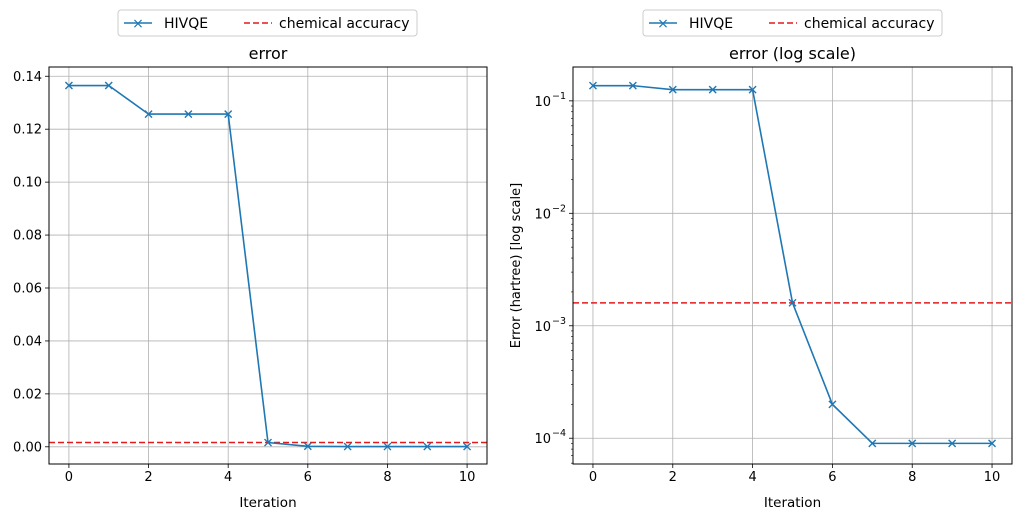 The height and width of the screenshot is (511, 1016). I want to click on y-tick-label: 0.04, so click(27, 341).